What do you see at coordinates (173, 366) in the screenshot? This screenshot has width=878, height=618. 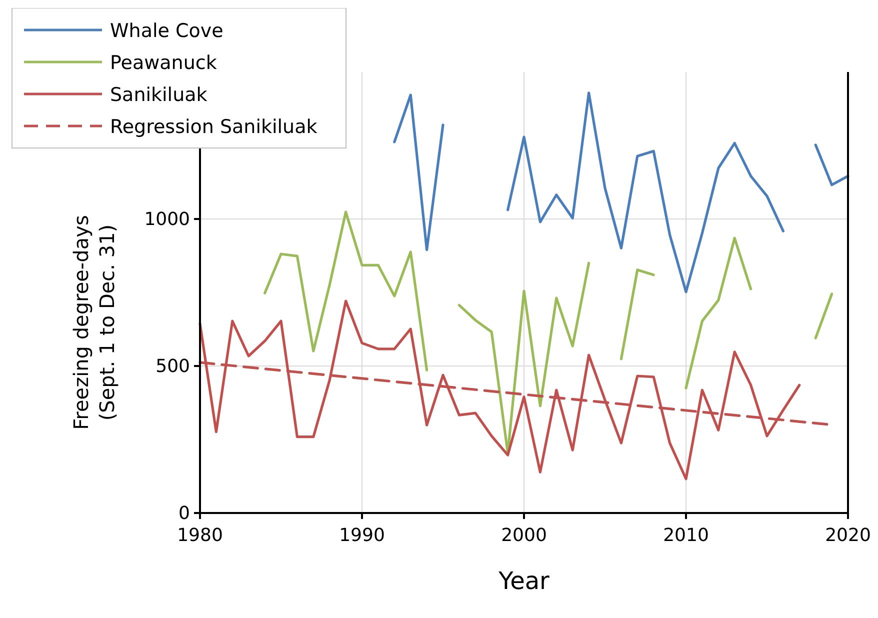 I see `y-tick-label: 500` at bounding box center [173, 366].